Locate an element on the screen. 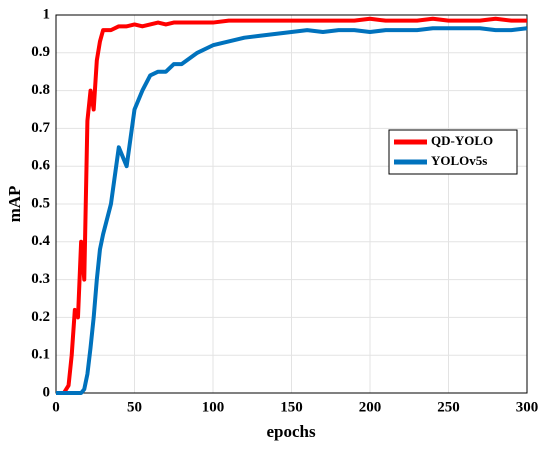 The width and height of the screenshot is (550, 449). y-tick-label: 0.1 is located at coordinates (40, 355).